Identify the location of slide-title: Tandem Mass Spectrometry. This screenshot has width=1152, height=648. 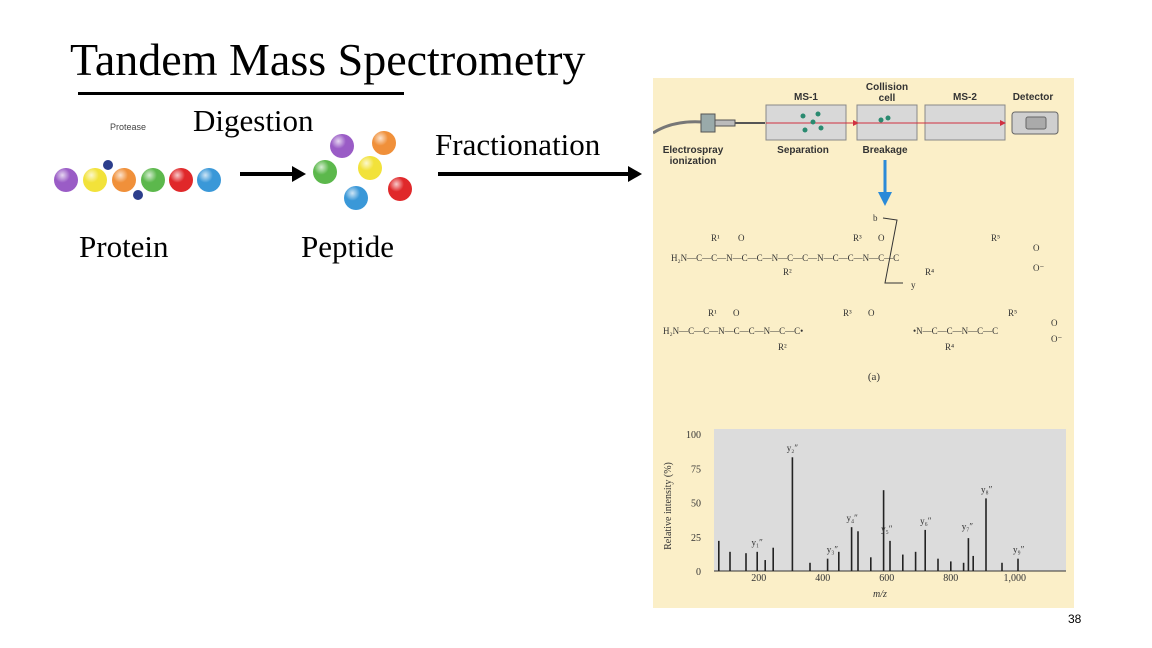
(328, 59).